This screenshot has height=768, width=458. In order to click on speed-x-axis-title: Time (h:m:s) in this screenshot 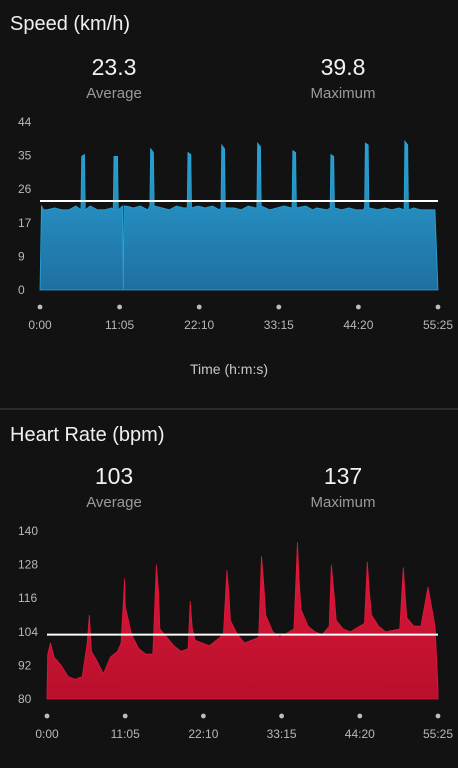, I will do `click(229, 369)`.